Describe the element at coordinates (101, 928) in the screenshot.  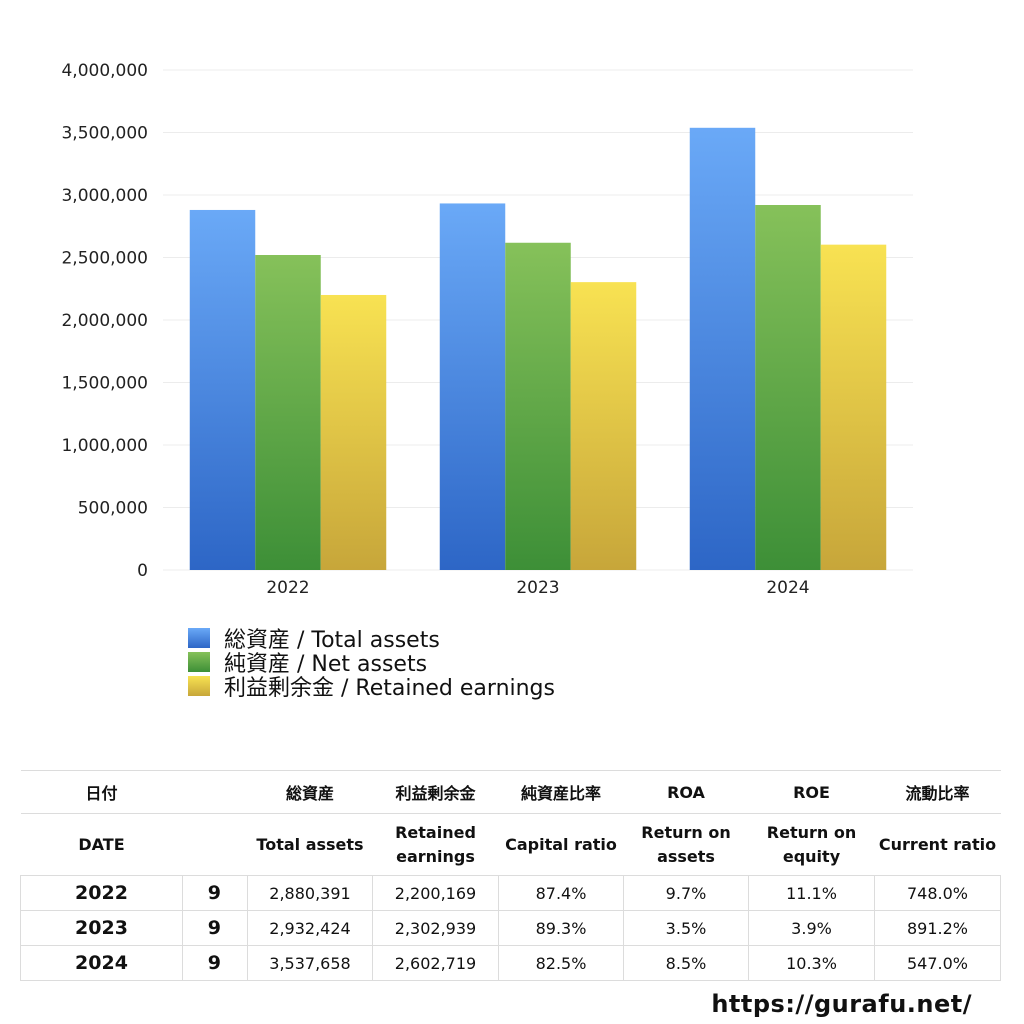
I see `cell-year: 2023` at that location.